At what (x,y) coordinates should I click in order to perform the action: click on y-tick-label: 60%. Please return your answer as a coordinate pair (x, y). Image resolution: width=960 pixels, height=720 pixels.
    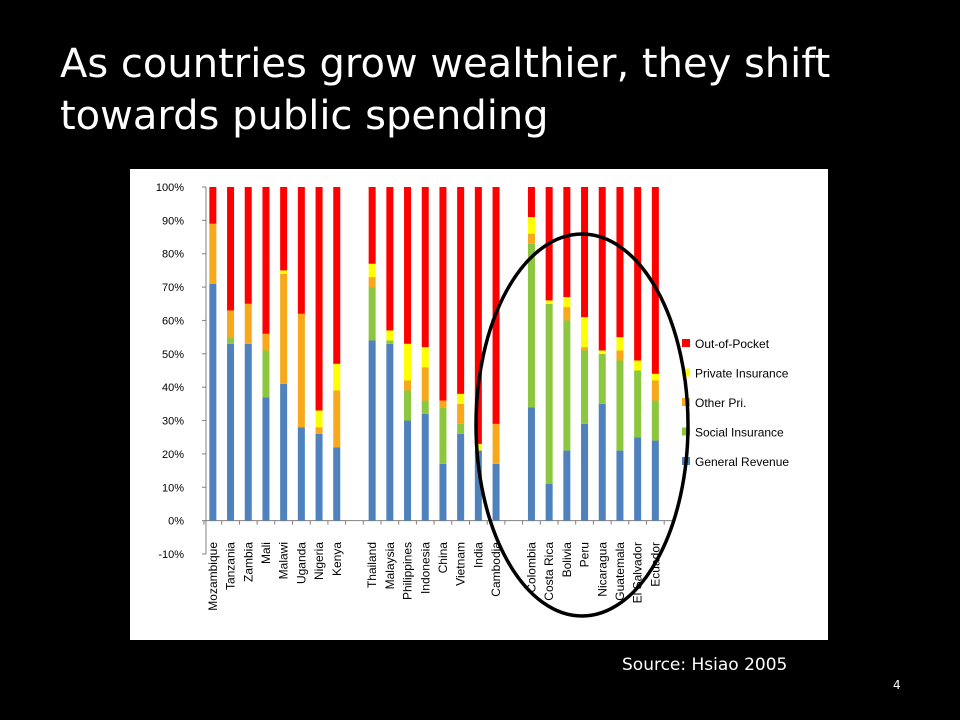
    Looking at the image, I should click on (173, 321).